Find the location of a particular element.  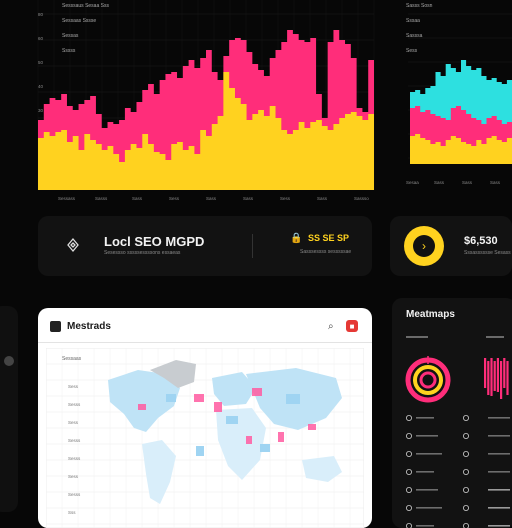

heatmaps-card: Meatmaps is located at coordinates (452, 413).